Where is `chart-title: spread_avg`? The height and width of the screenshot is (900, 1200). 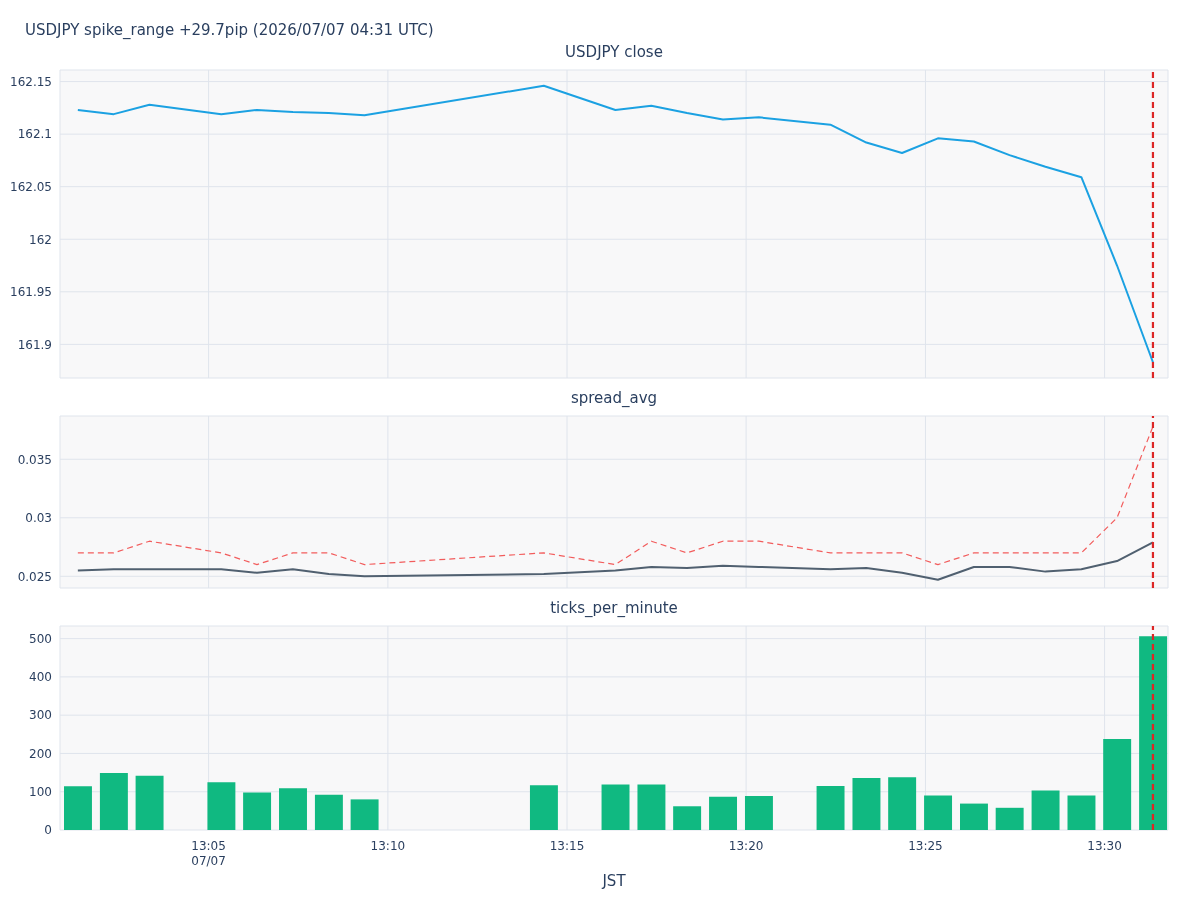 chart-title: spread_avg is located at coordinates (614, 398).